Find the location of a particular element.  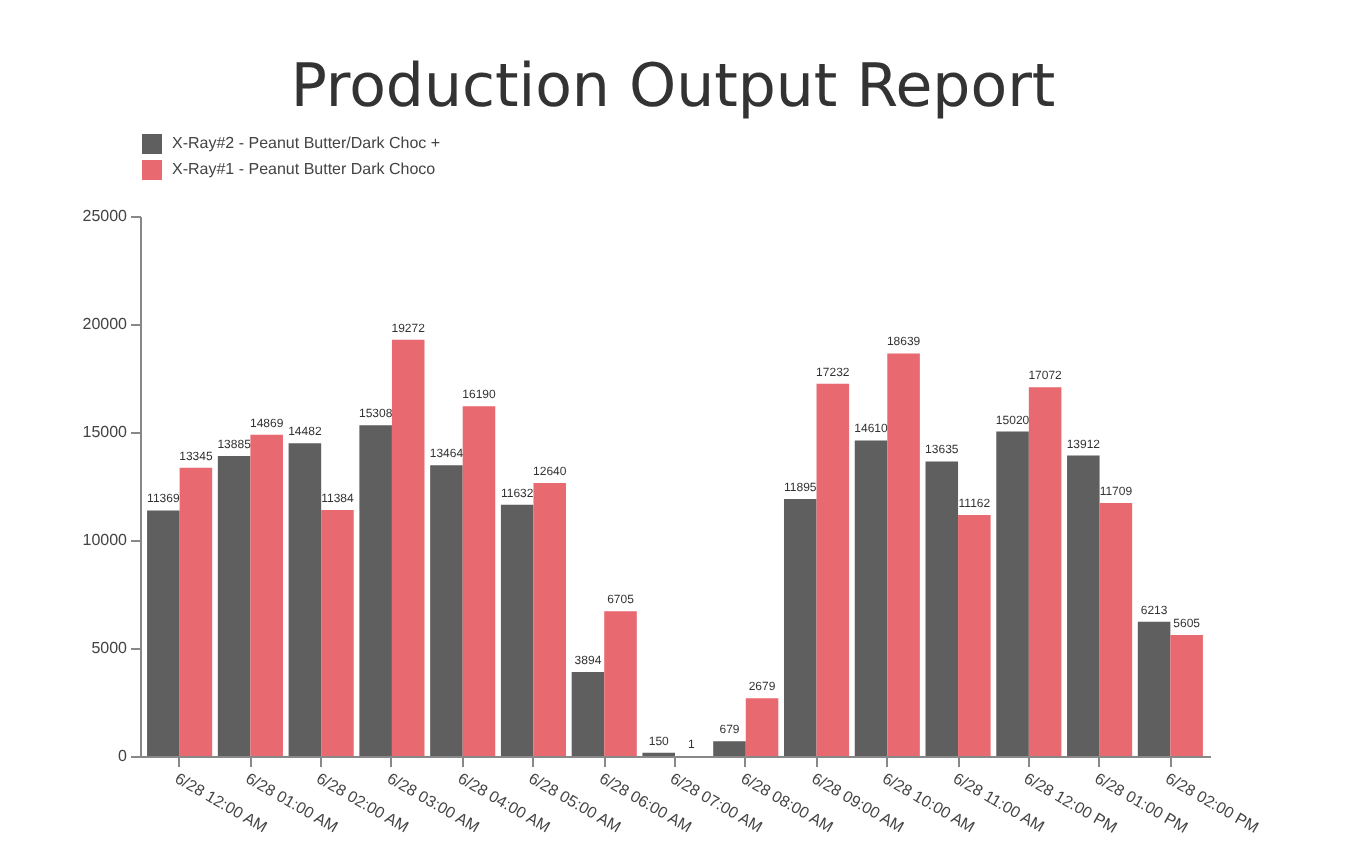

y-tick-label: 0 is located at coordinates (123, 756).